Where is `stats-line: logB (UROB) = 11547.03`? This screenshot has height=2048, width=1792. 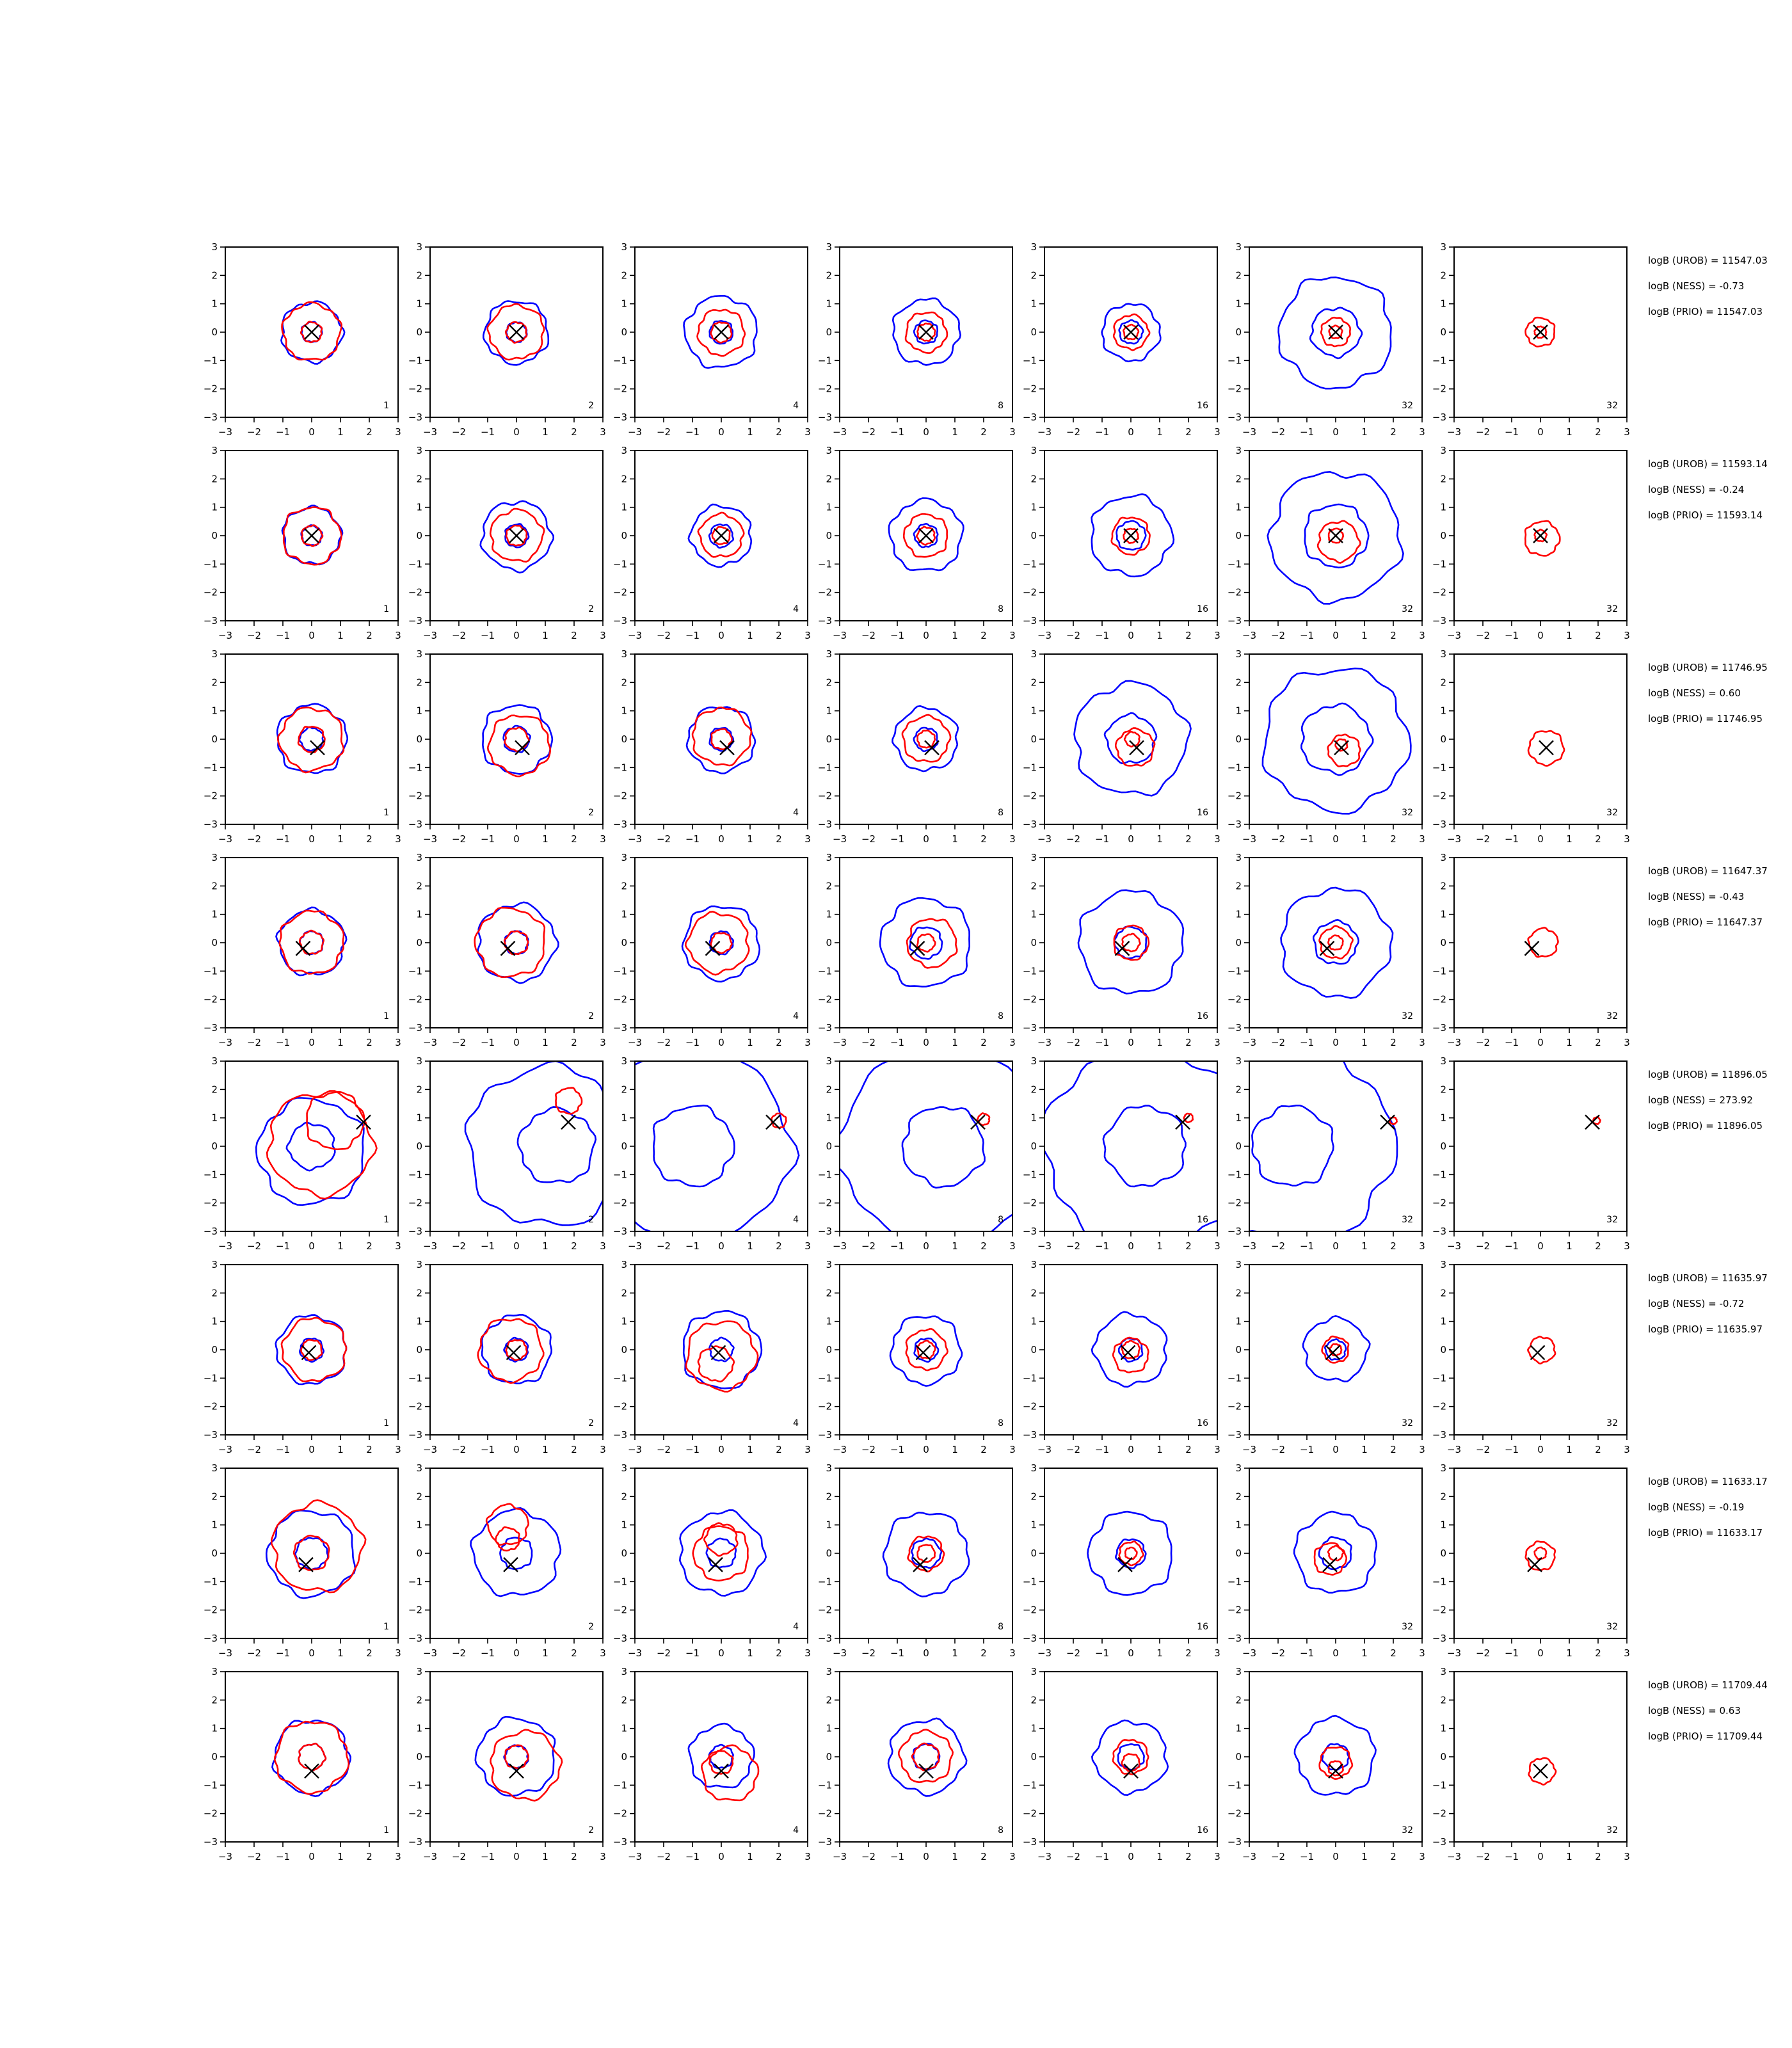
stats-line: logB (UROB) = 11547.03 is located at coordinates (1708, 260).